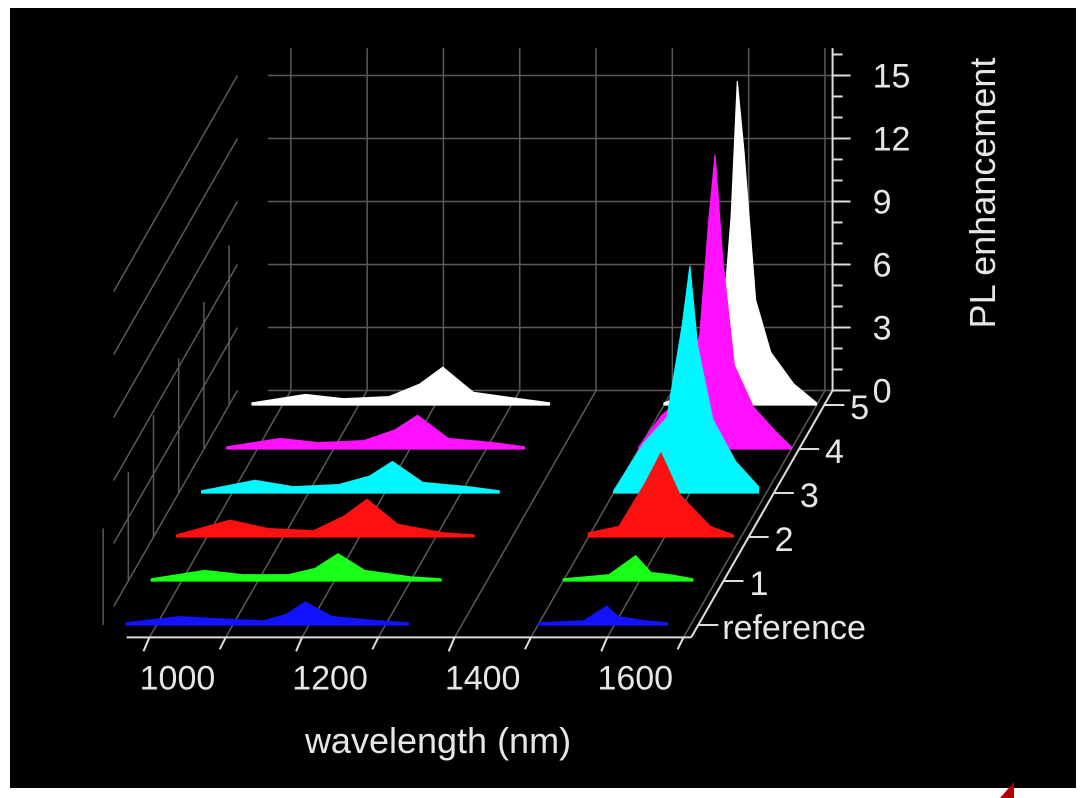  What do you see at coordinates (834, 452) in the screenshot?
I see `depth-tick-label: 4` at bounding box center [834, 452].